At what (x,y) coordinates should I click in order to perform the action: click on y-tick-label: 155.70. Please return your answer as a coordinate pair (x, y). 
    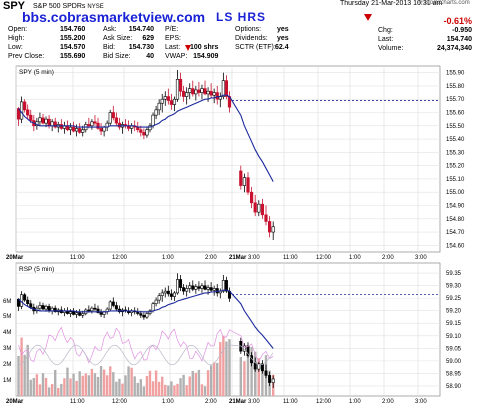
    Looking at the image, I should click on (455, 100).